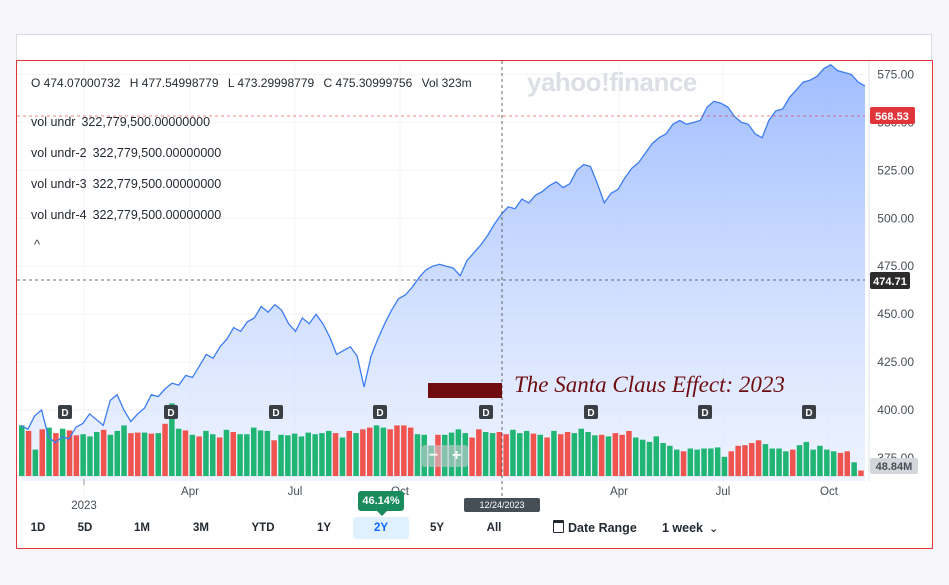 This screenshot has height=585, width=949. Describe the element at coordinates (53, 122) in the screenshot. I see `vol-indicator-label: vol undr` at that location.